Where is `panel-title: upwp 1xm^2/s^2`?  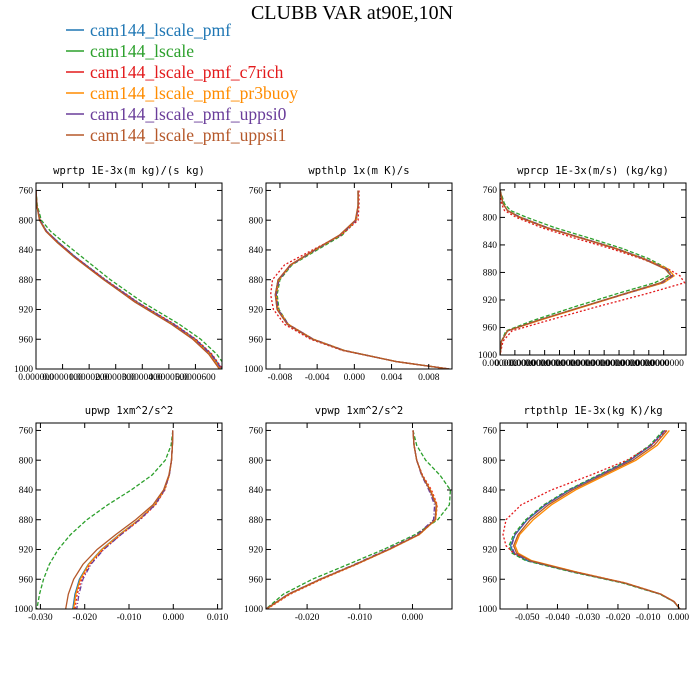 panel-title: upwp 1xm^2/s^2 is located at coordinates (129, 411).